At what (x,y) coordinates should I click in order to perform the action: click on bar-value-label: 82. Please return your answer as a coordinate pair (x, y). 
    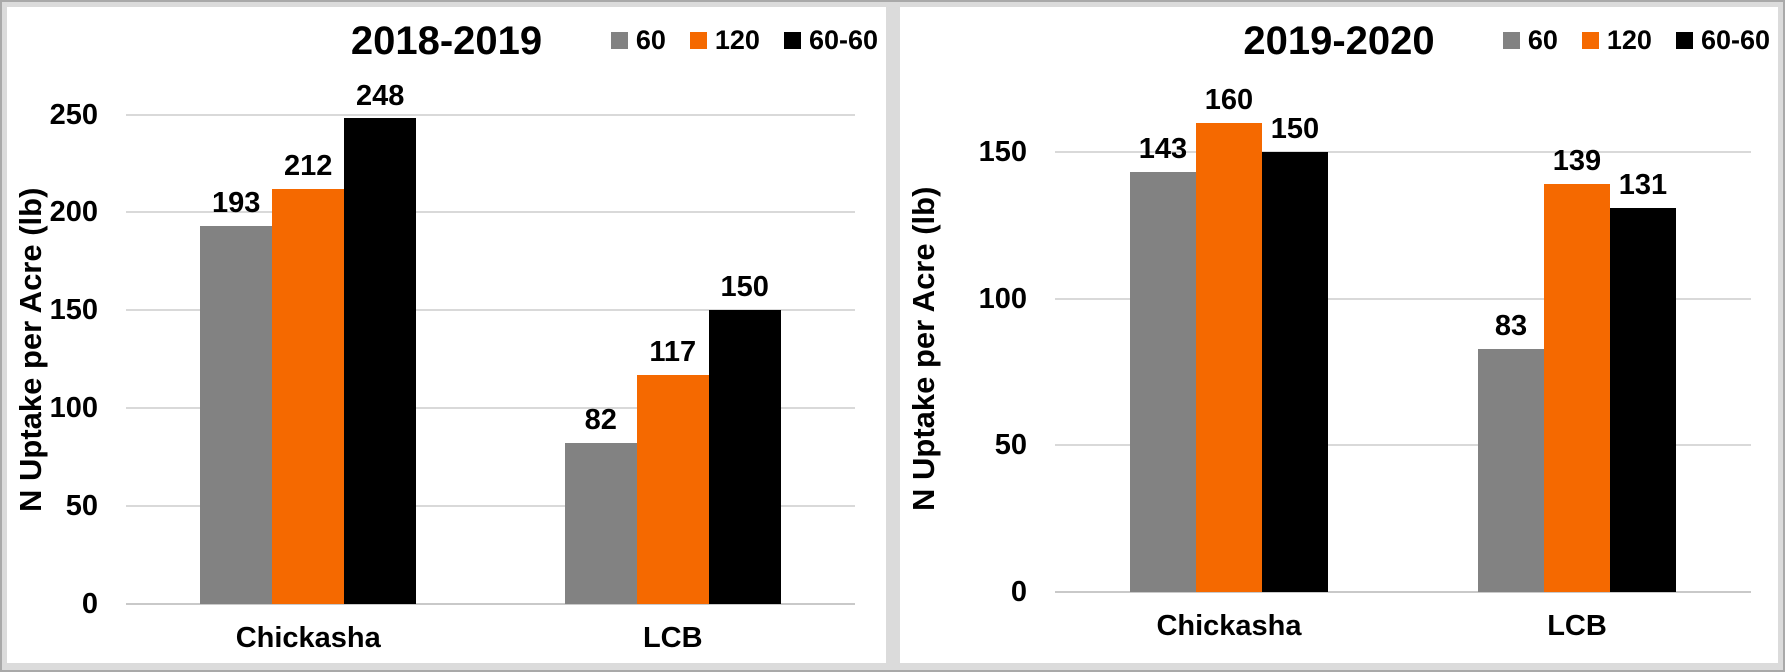
    Looking at the image, I should click on (600, 420).